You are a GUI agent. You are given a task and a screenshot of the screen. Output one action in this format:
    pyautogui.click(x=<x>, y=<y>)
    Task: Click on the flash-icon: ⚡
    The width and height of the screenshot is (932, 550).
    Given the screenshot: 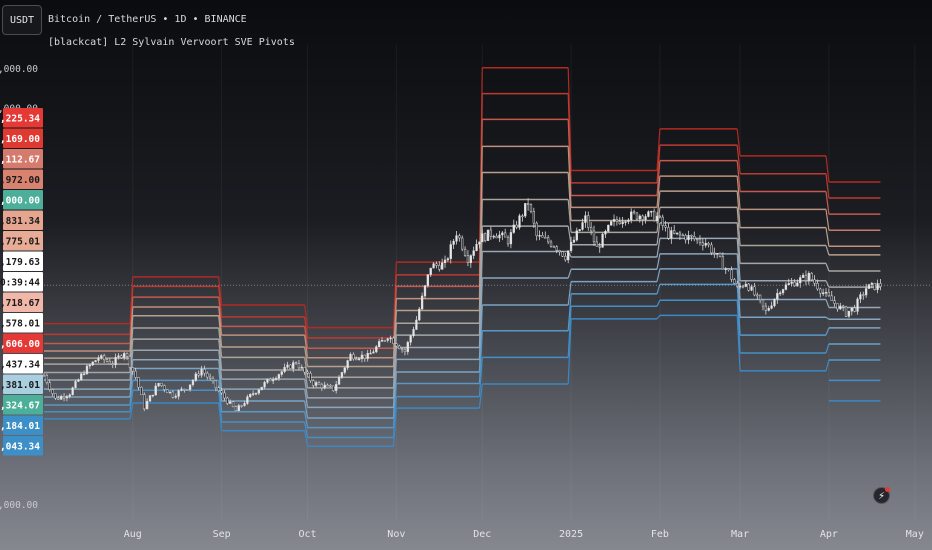 What is the action you would take?
    pyautogui.click(x=881, y=495)
    